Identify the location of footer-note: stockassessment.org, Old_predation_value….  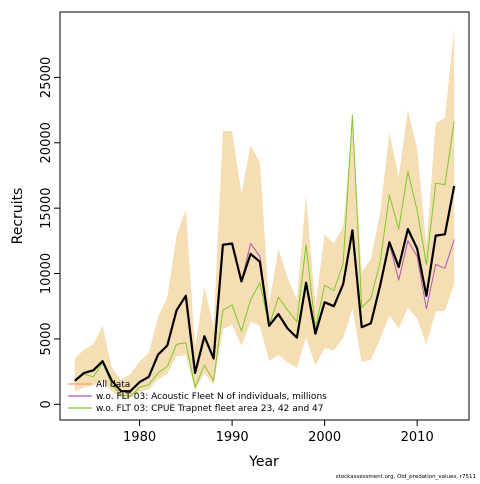
(406, 477).